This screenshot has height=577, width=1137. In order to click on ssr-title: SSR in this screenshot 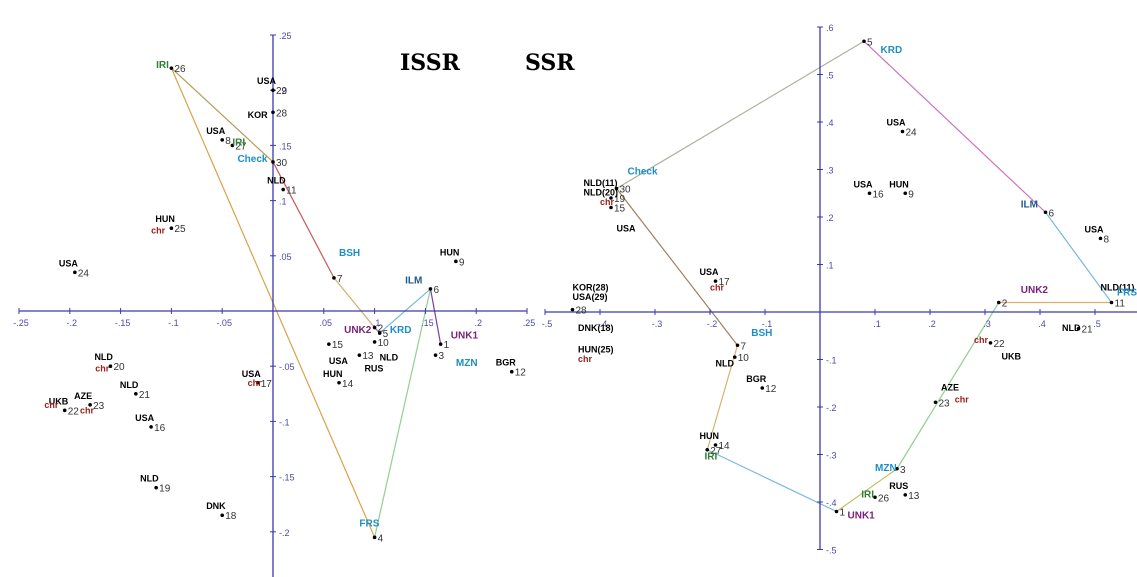, I will do `click(550, 63)`.